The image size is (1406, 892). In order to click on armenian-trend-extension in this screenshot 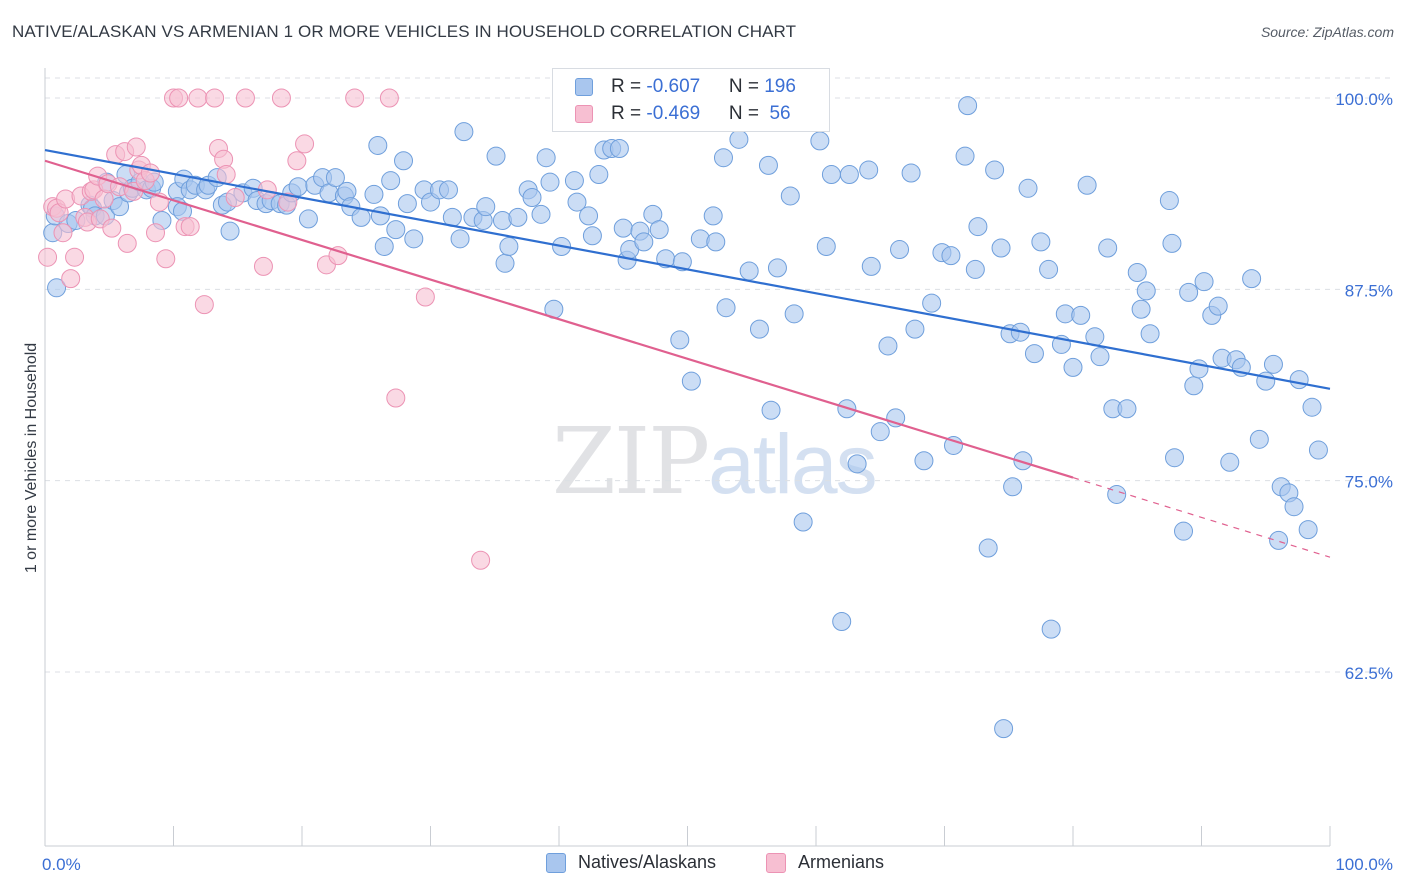, I will do `click(1201, 517)`.